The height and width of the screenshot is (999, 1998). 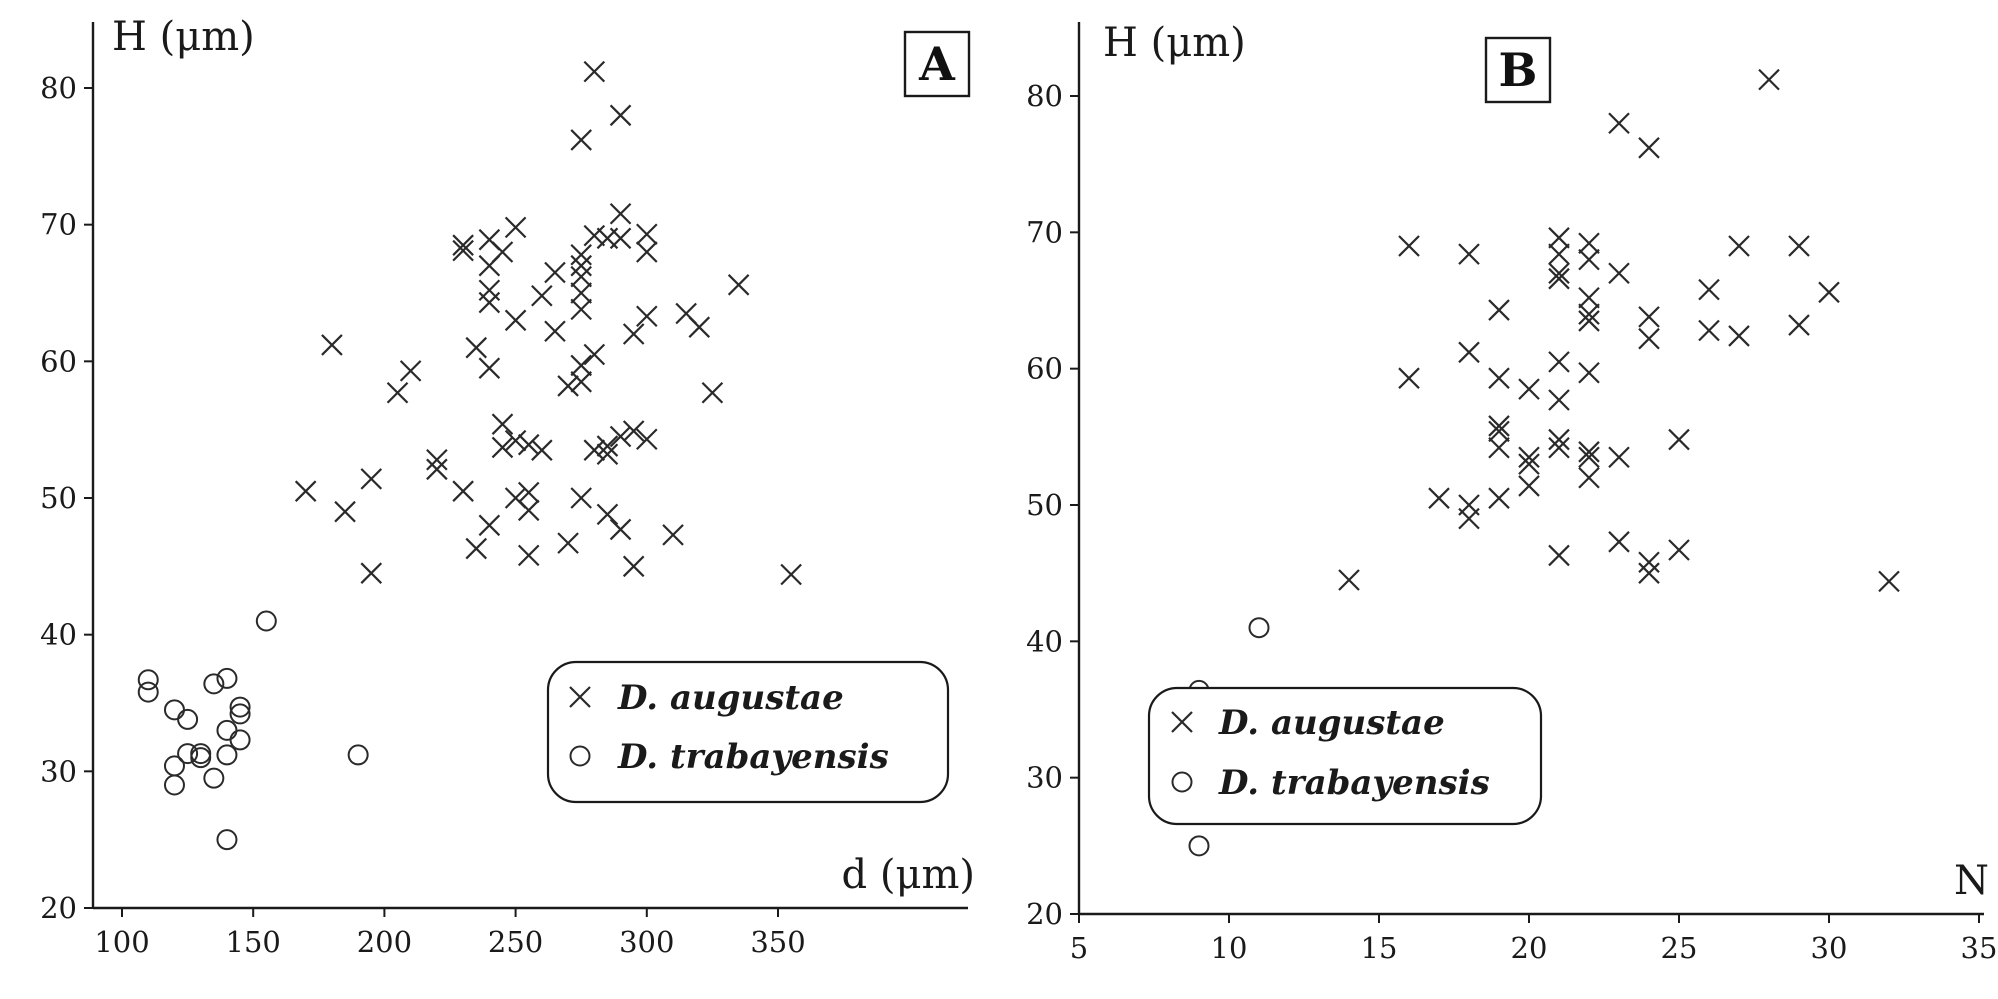 What do you see at coordinates (594, 450) in the screenshot?
I see `point-a-s0-48-stroke-b` at bounding box center [594, 450].